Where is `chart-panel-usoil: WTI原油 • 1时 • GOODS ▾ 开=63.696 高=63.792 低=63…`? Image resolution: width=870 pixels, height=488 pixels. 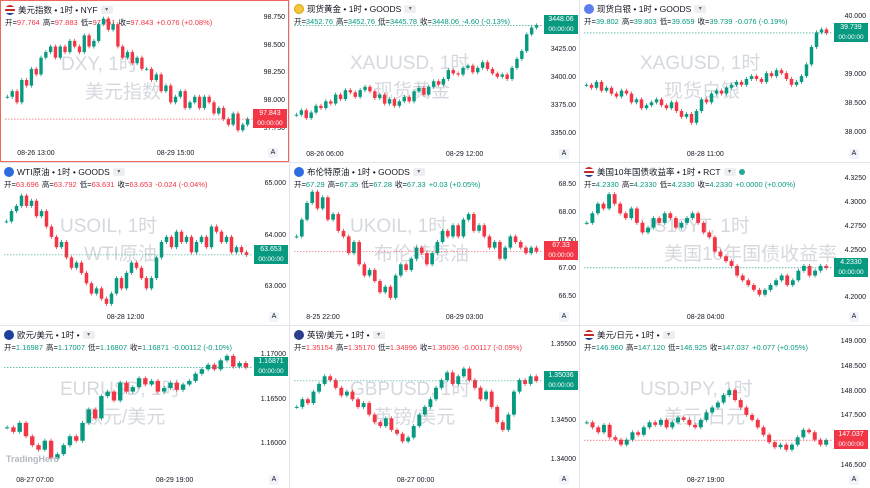 chart-panel-usoil: WTI原油 • 1时 • GOODS ▾ 开=63.696 高=63.792 低=63… is located at coordinates (144, 244).